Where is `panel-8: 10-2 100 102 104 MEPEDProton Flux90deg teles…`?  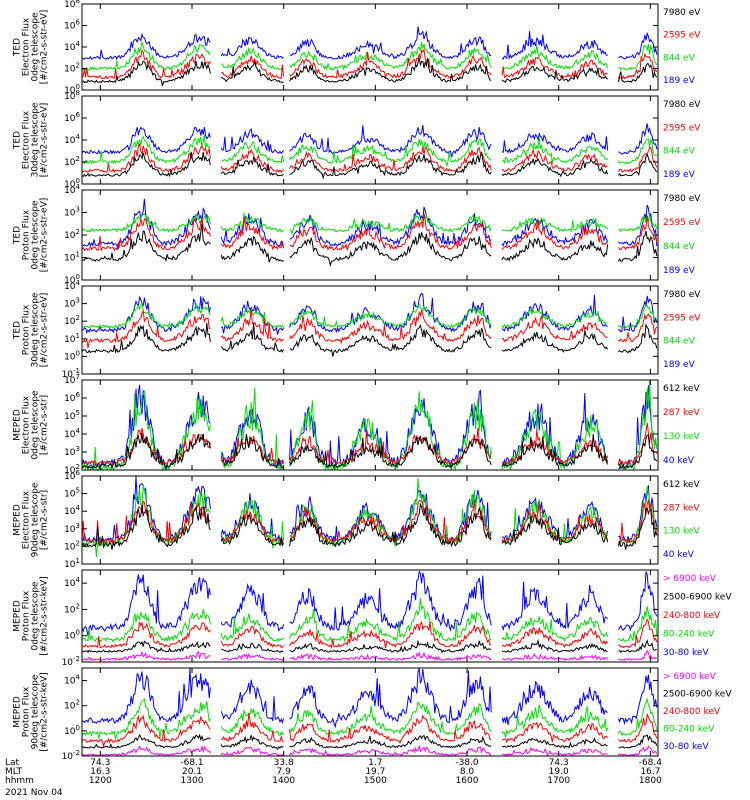 panel-8: 10-2 100 102 104 MEPEDProton Flux90deg teles… is located at coordinates (372, 714).